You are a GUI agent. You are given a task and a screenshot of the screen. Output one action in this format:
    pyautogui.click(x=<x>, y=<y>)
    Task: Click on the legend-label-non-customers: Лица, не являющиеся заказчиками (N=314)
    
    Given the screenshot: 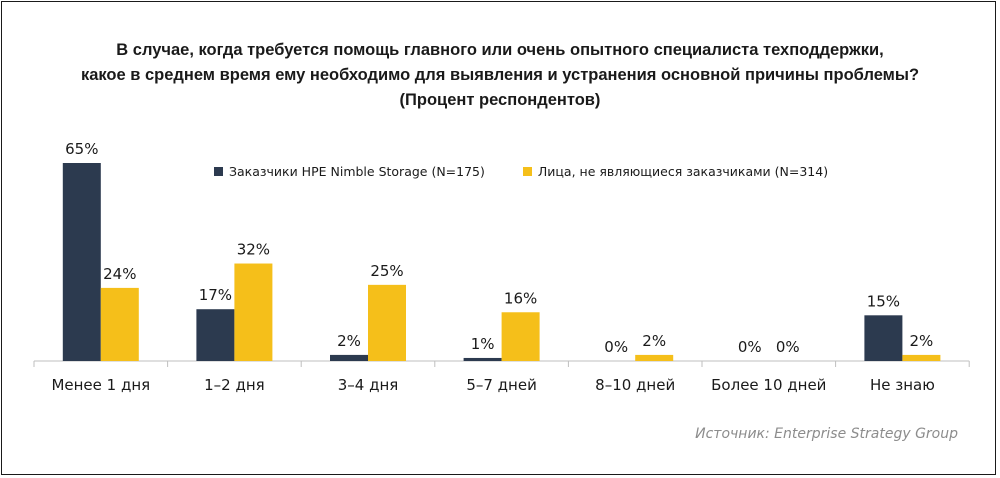 What is the action you would take?
    pyautogui.click(x=683, y=171)
    